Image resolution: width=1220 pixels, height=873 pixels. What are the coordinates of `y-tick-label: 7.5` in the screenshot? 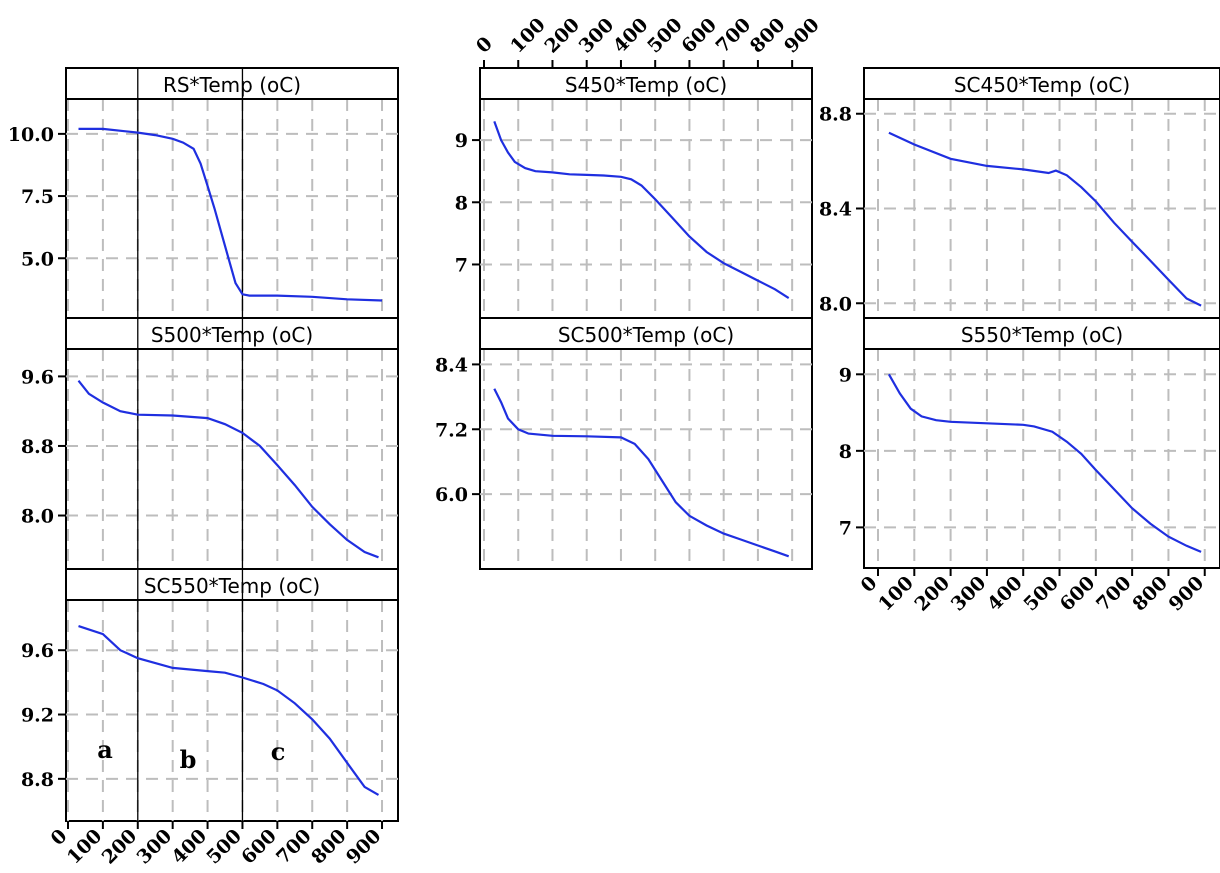 It's located at (37, 197).